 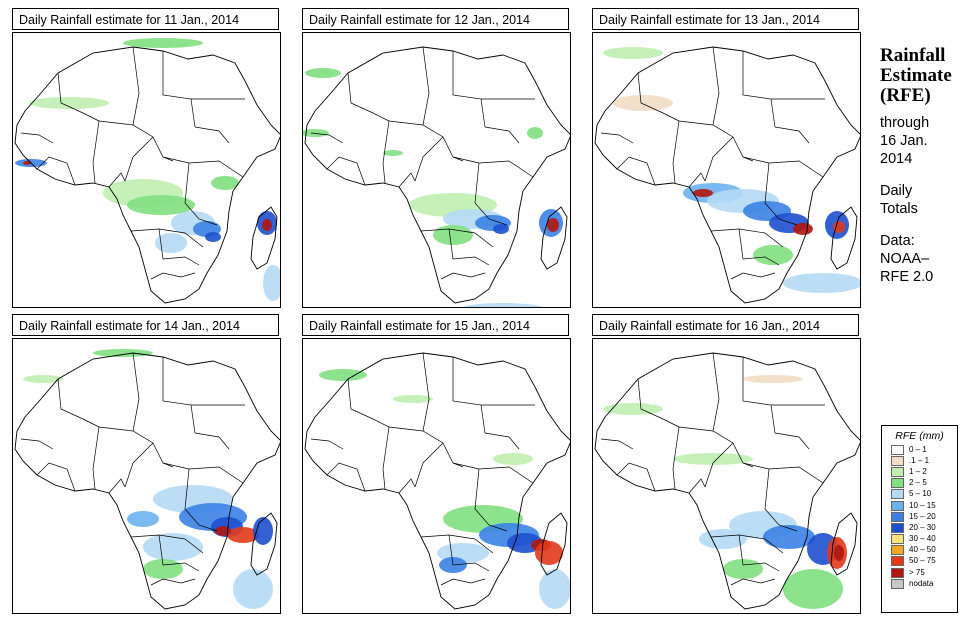 I want to click on data-line: NOAA–, so click(x=905, y=259).